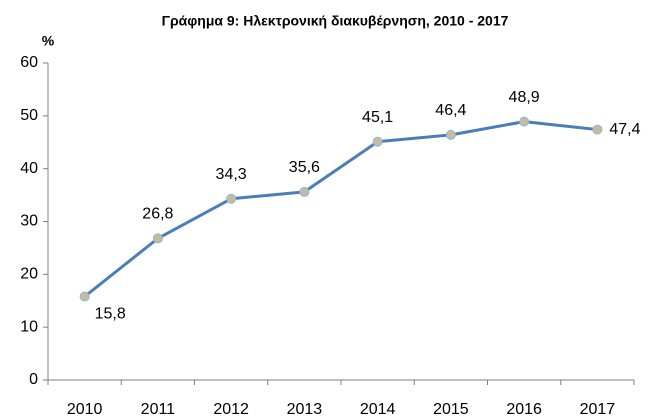 This screenshot has height=420, width=650. I want to click on data-label: 34,3, so click(231, 174).